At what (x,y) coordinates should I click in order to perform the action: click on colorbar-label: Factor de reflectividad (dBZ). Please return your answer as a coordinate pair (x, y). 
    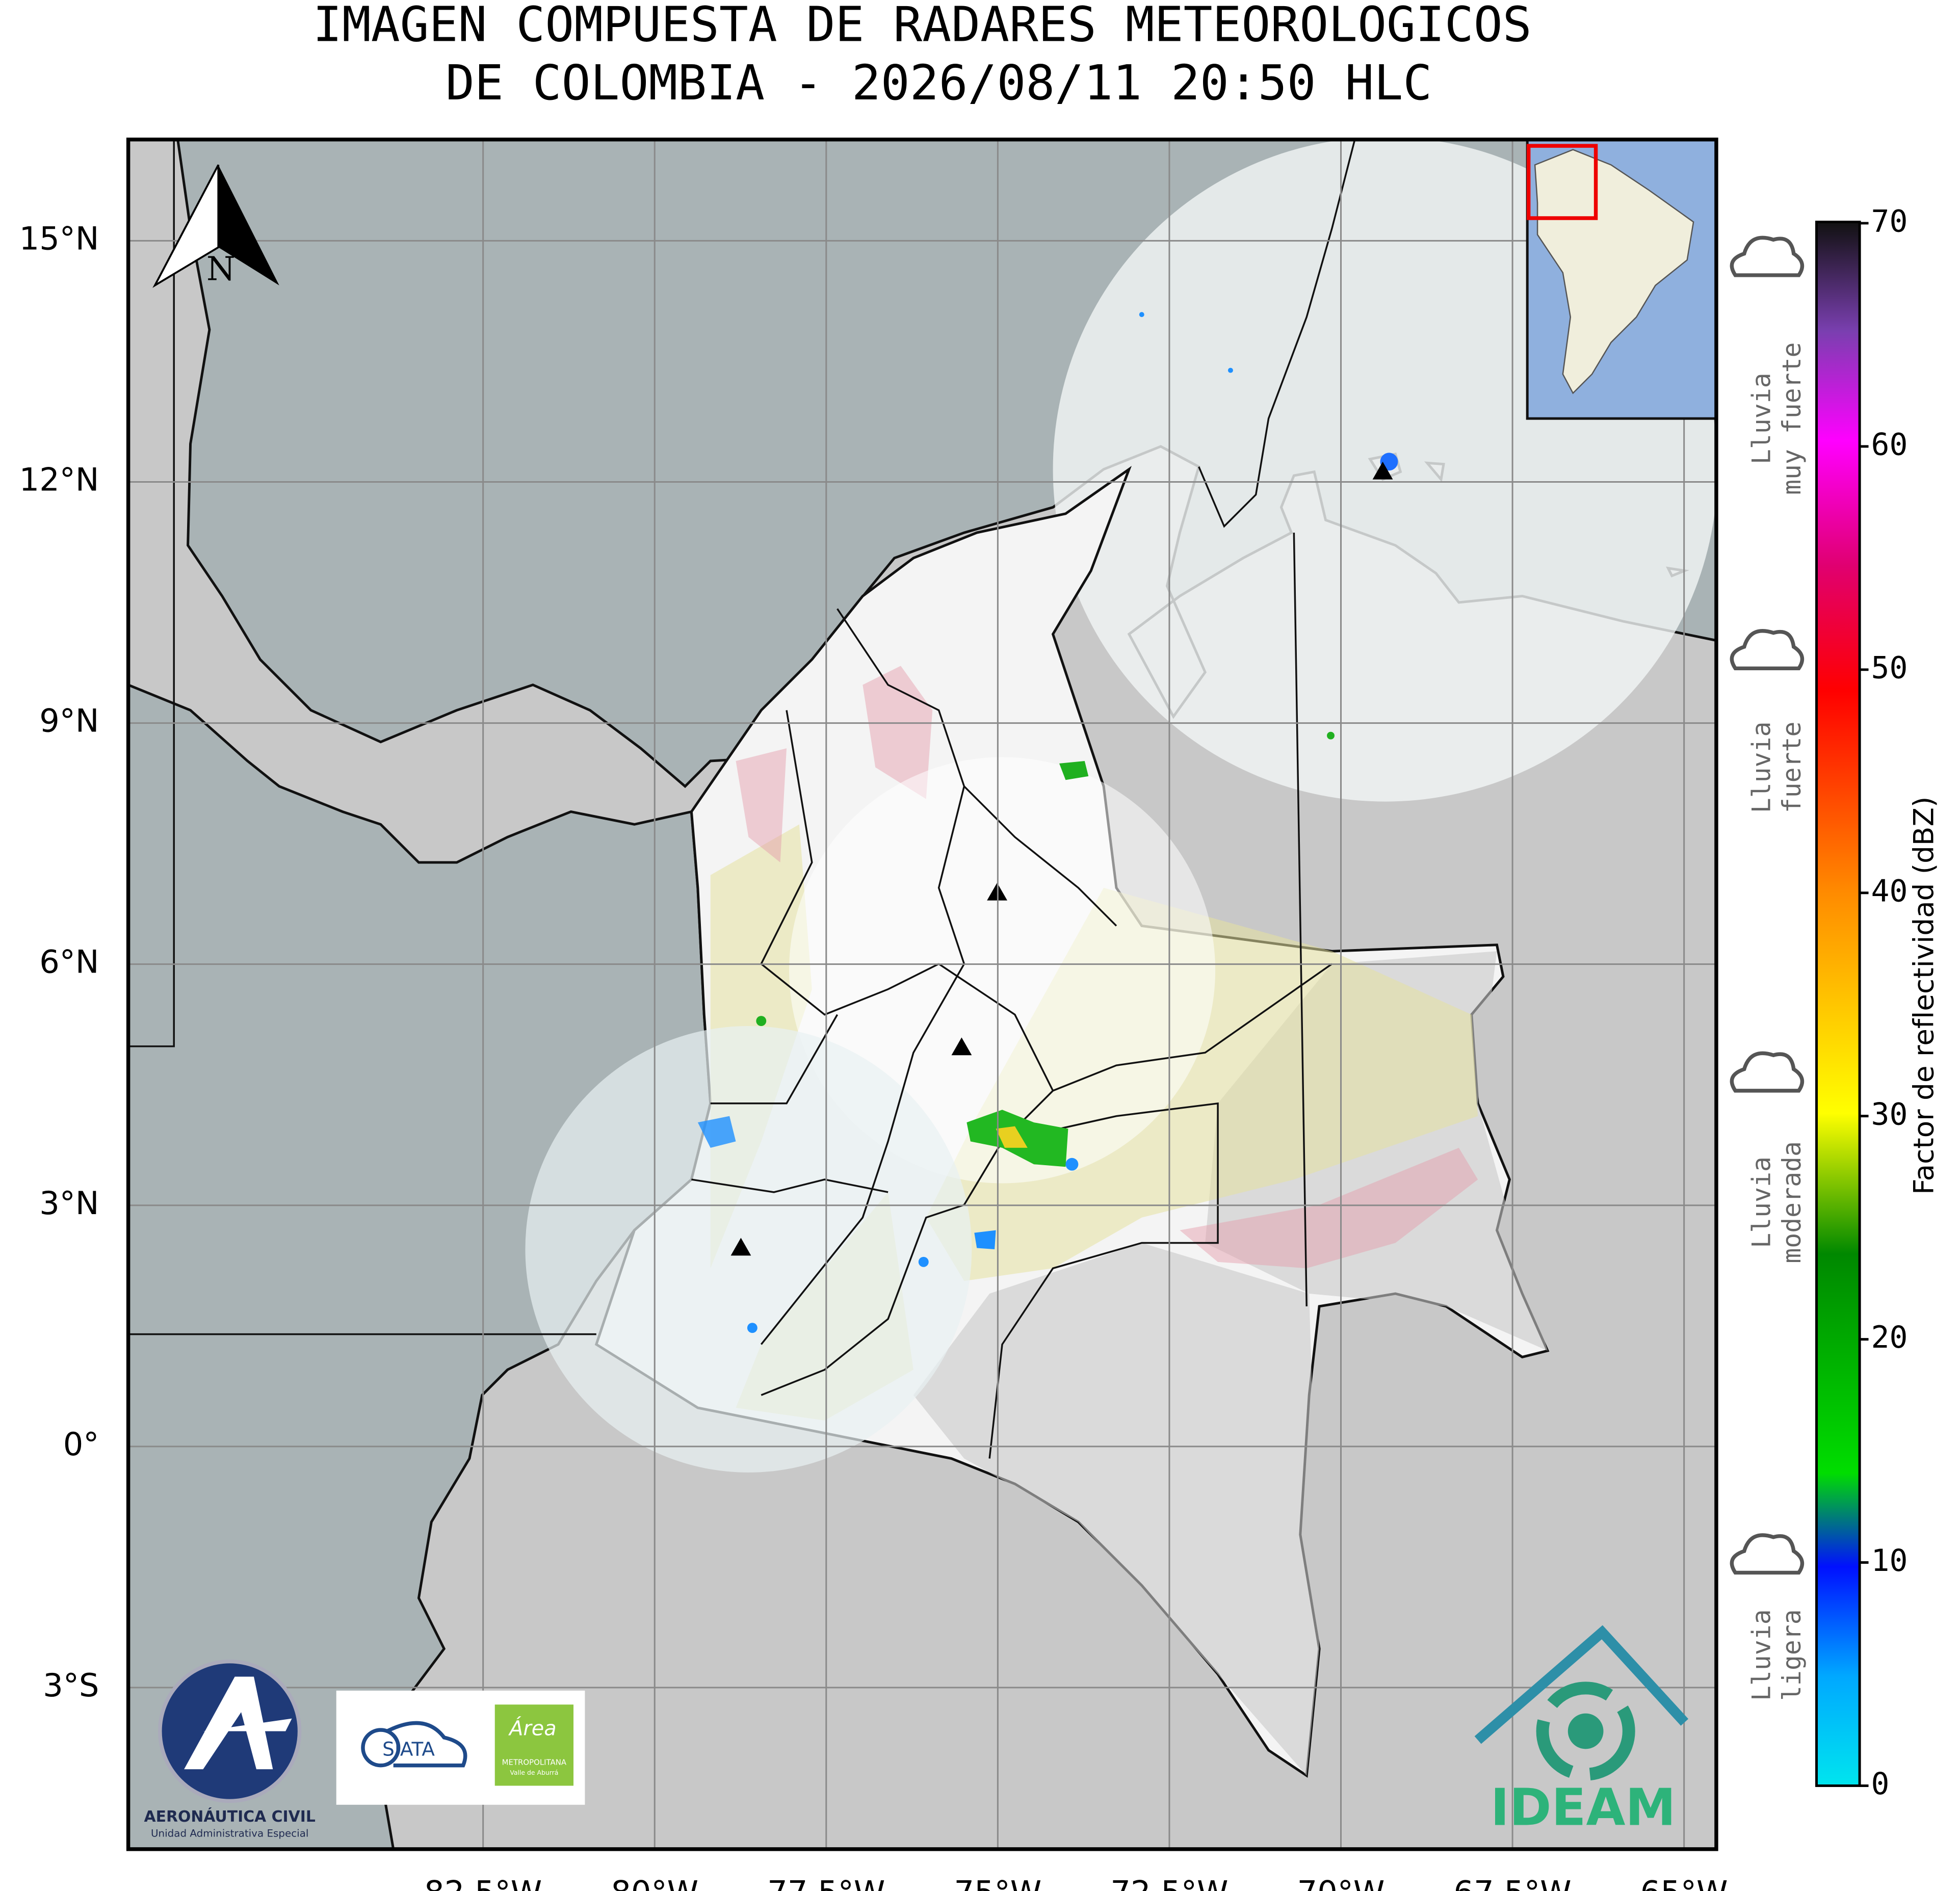
    Looking at the image, I should click on (1923, 996).